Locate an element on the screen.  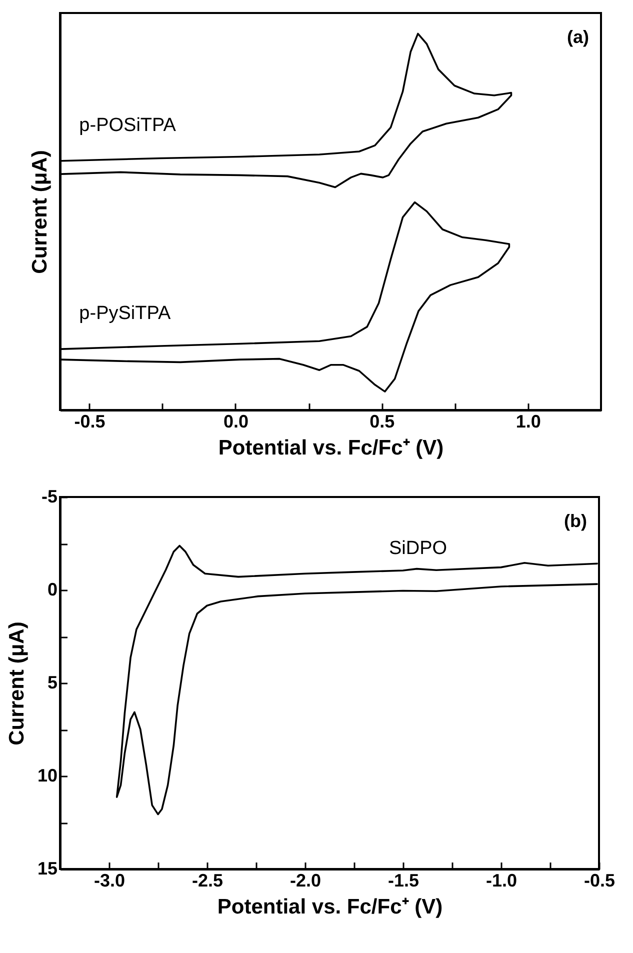
y-tick-label: 0 is located at coordinates (52, 590).